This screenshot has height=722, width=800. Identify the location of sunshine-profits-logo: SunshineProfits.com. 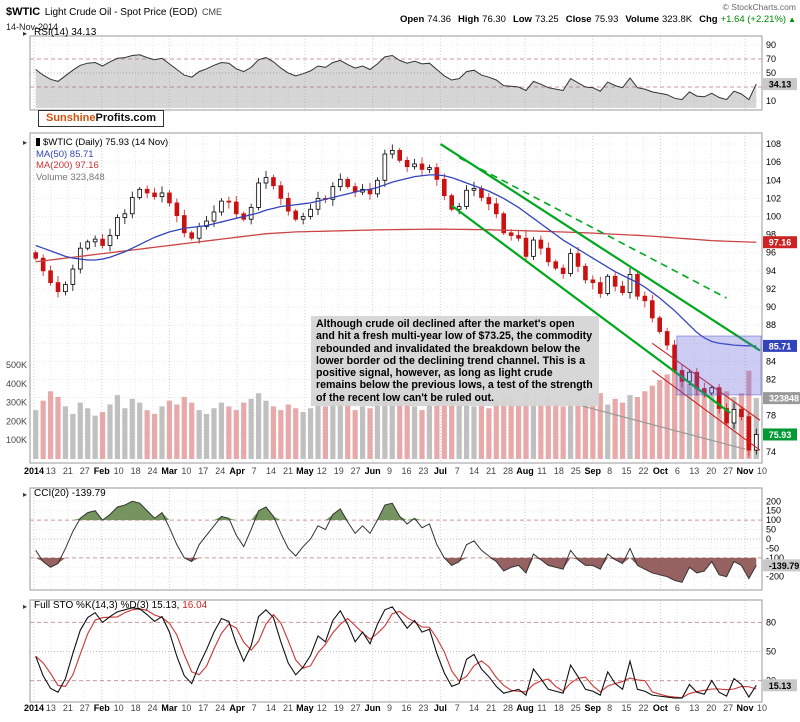
(101, 118).